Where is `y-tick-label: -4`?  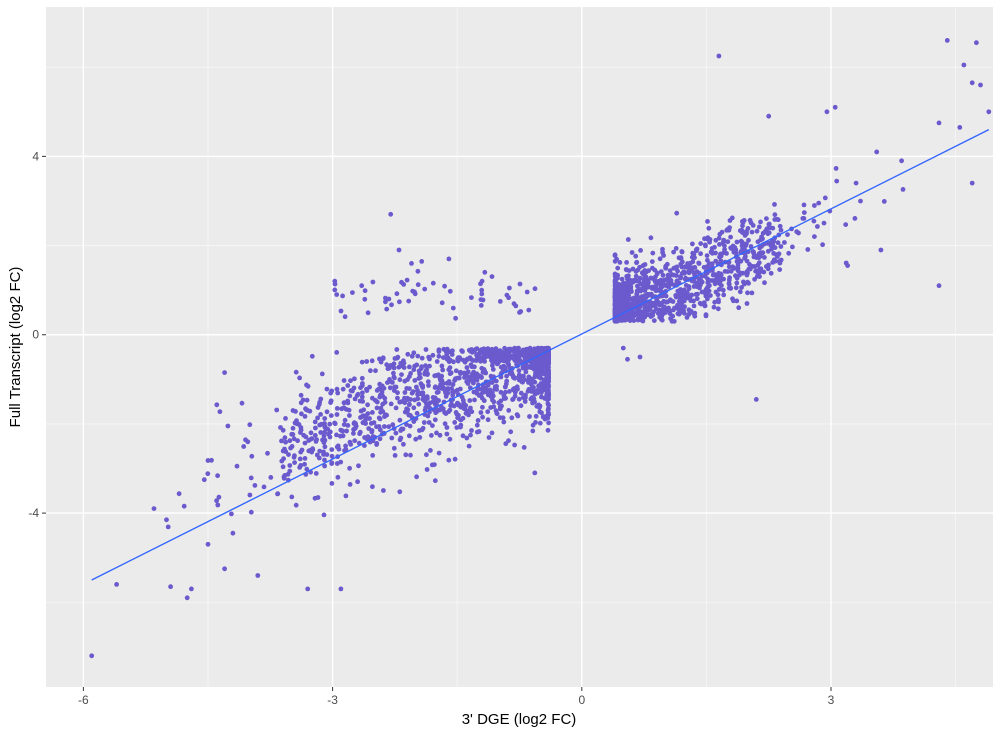 y-tick-label: -4 is located at coordinates (33, 513).